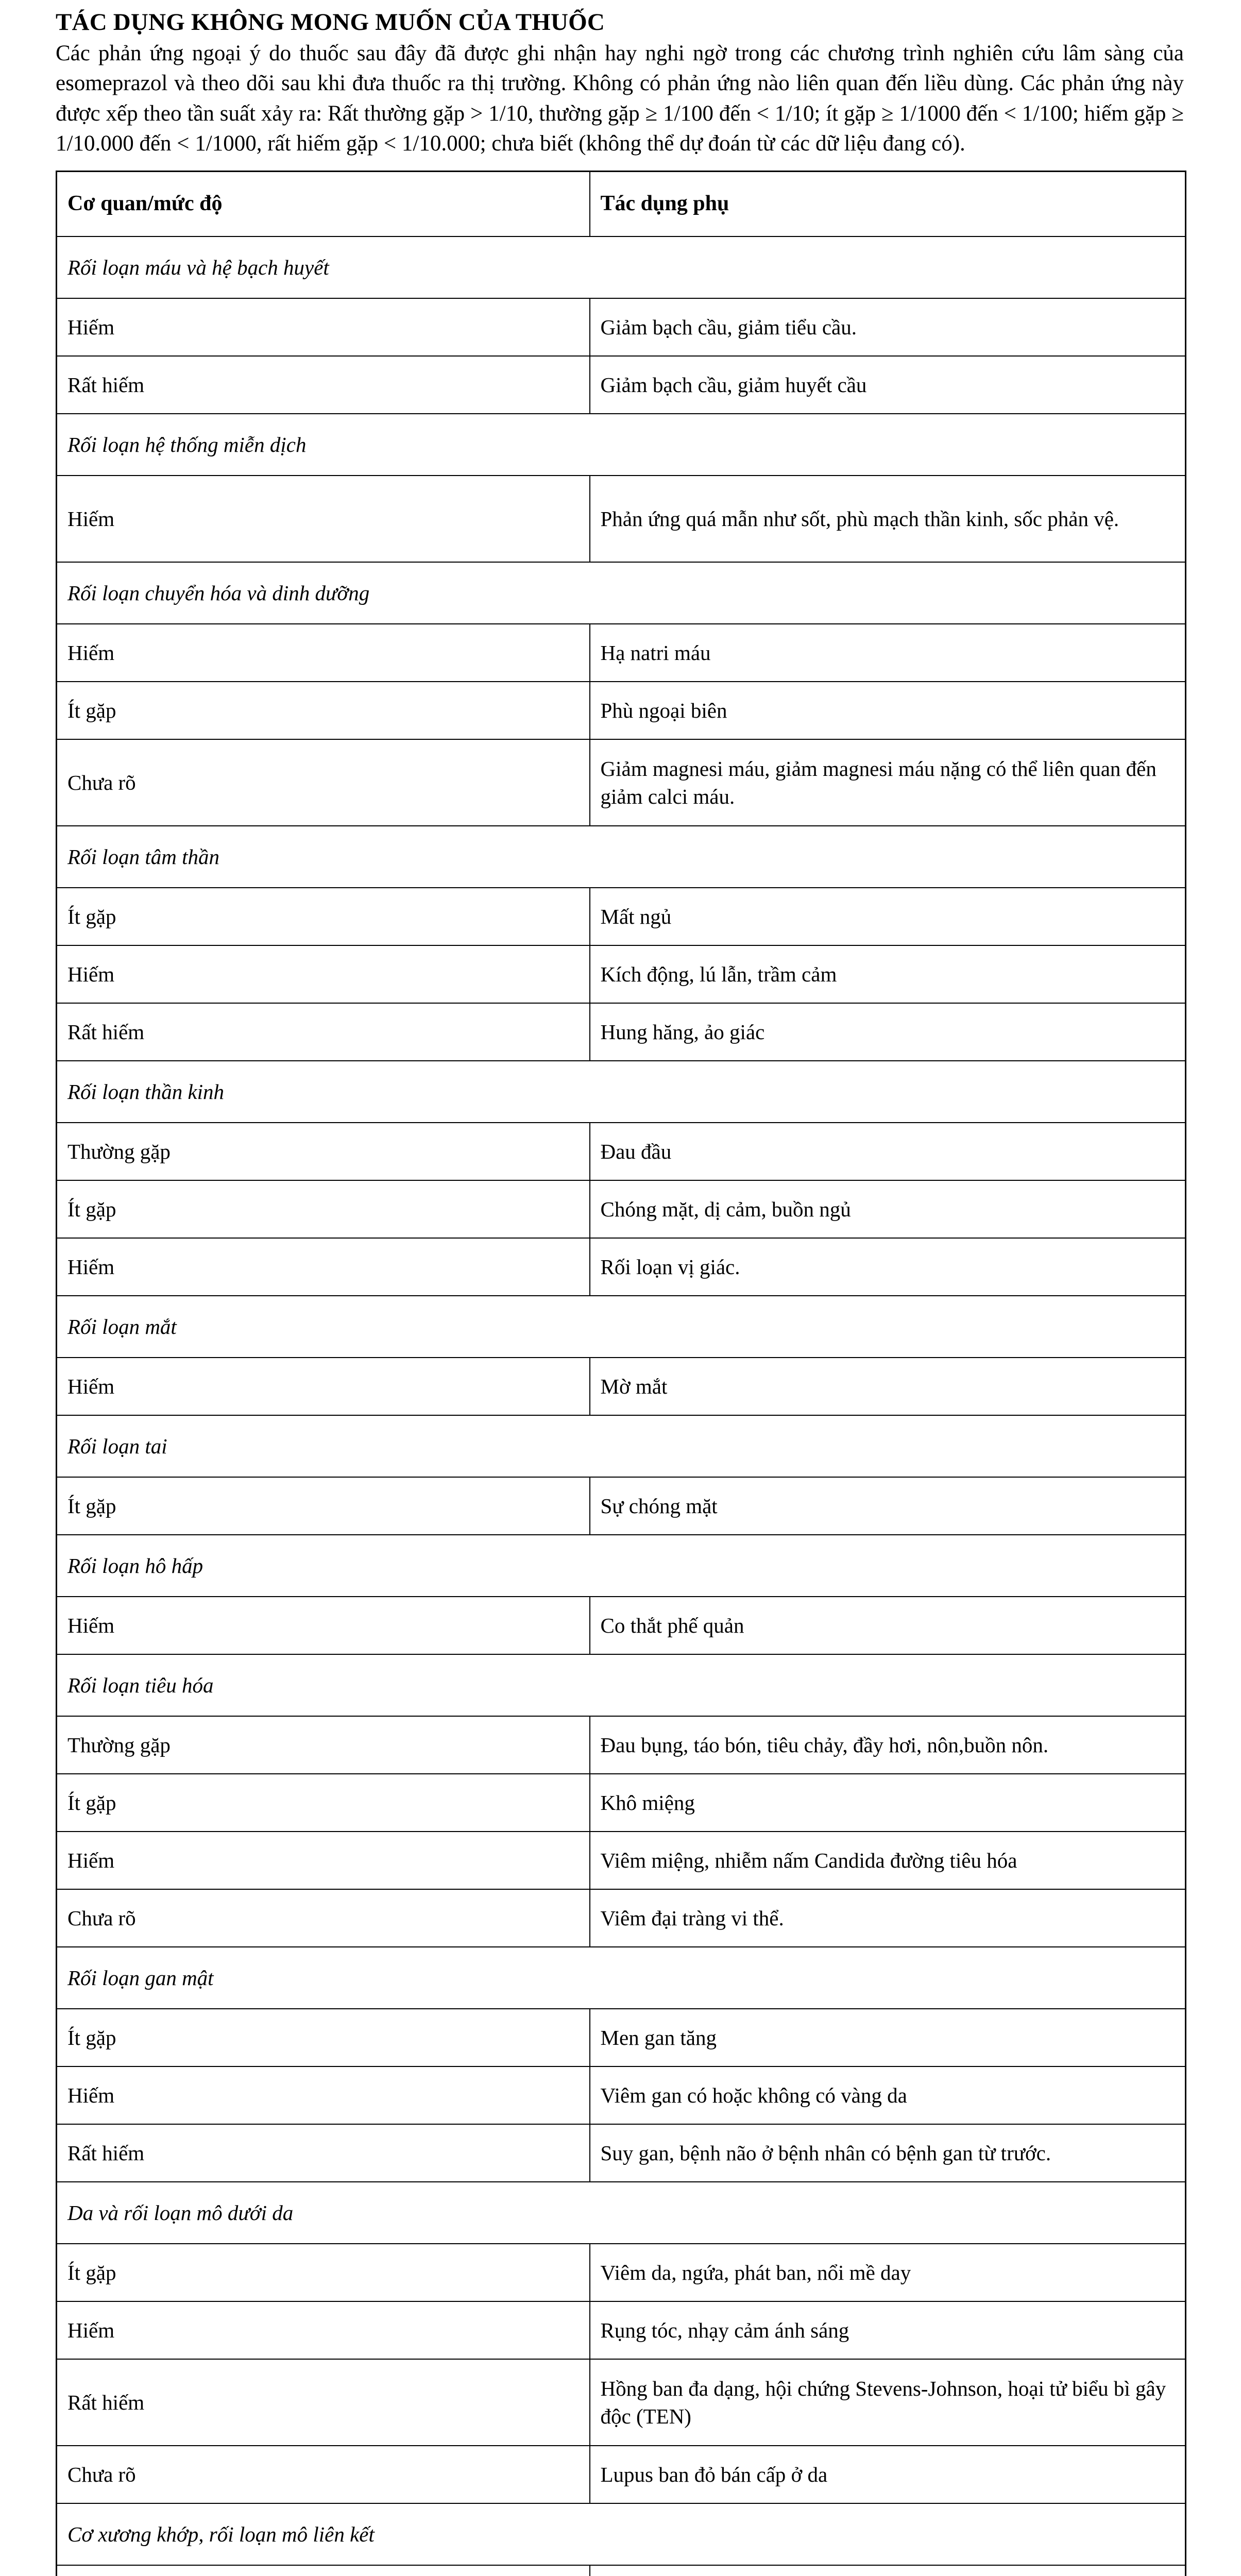 This screenshot has width=1241, height=2576. I want to click on effect-cell: Lupus ban đỏ bán cấp ở da, so click(887, 2474).